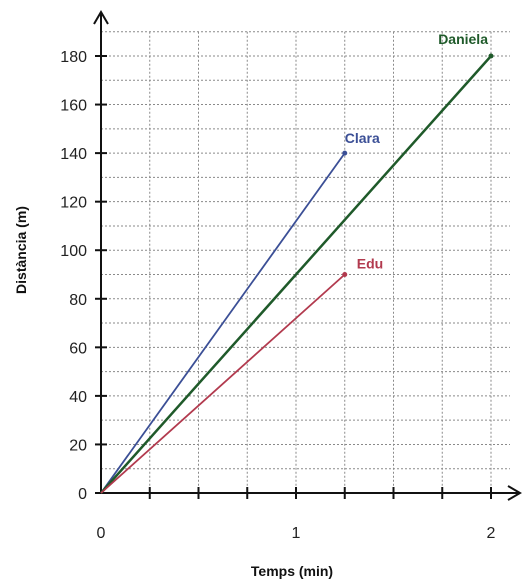  What do you see at coordinates (21, 250) in the screenshot?
I see `y-axis-title: Distància (m)` at bounding box center [21, 250].